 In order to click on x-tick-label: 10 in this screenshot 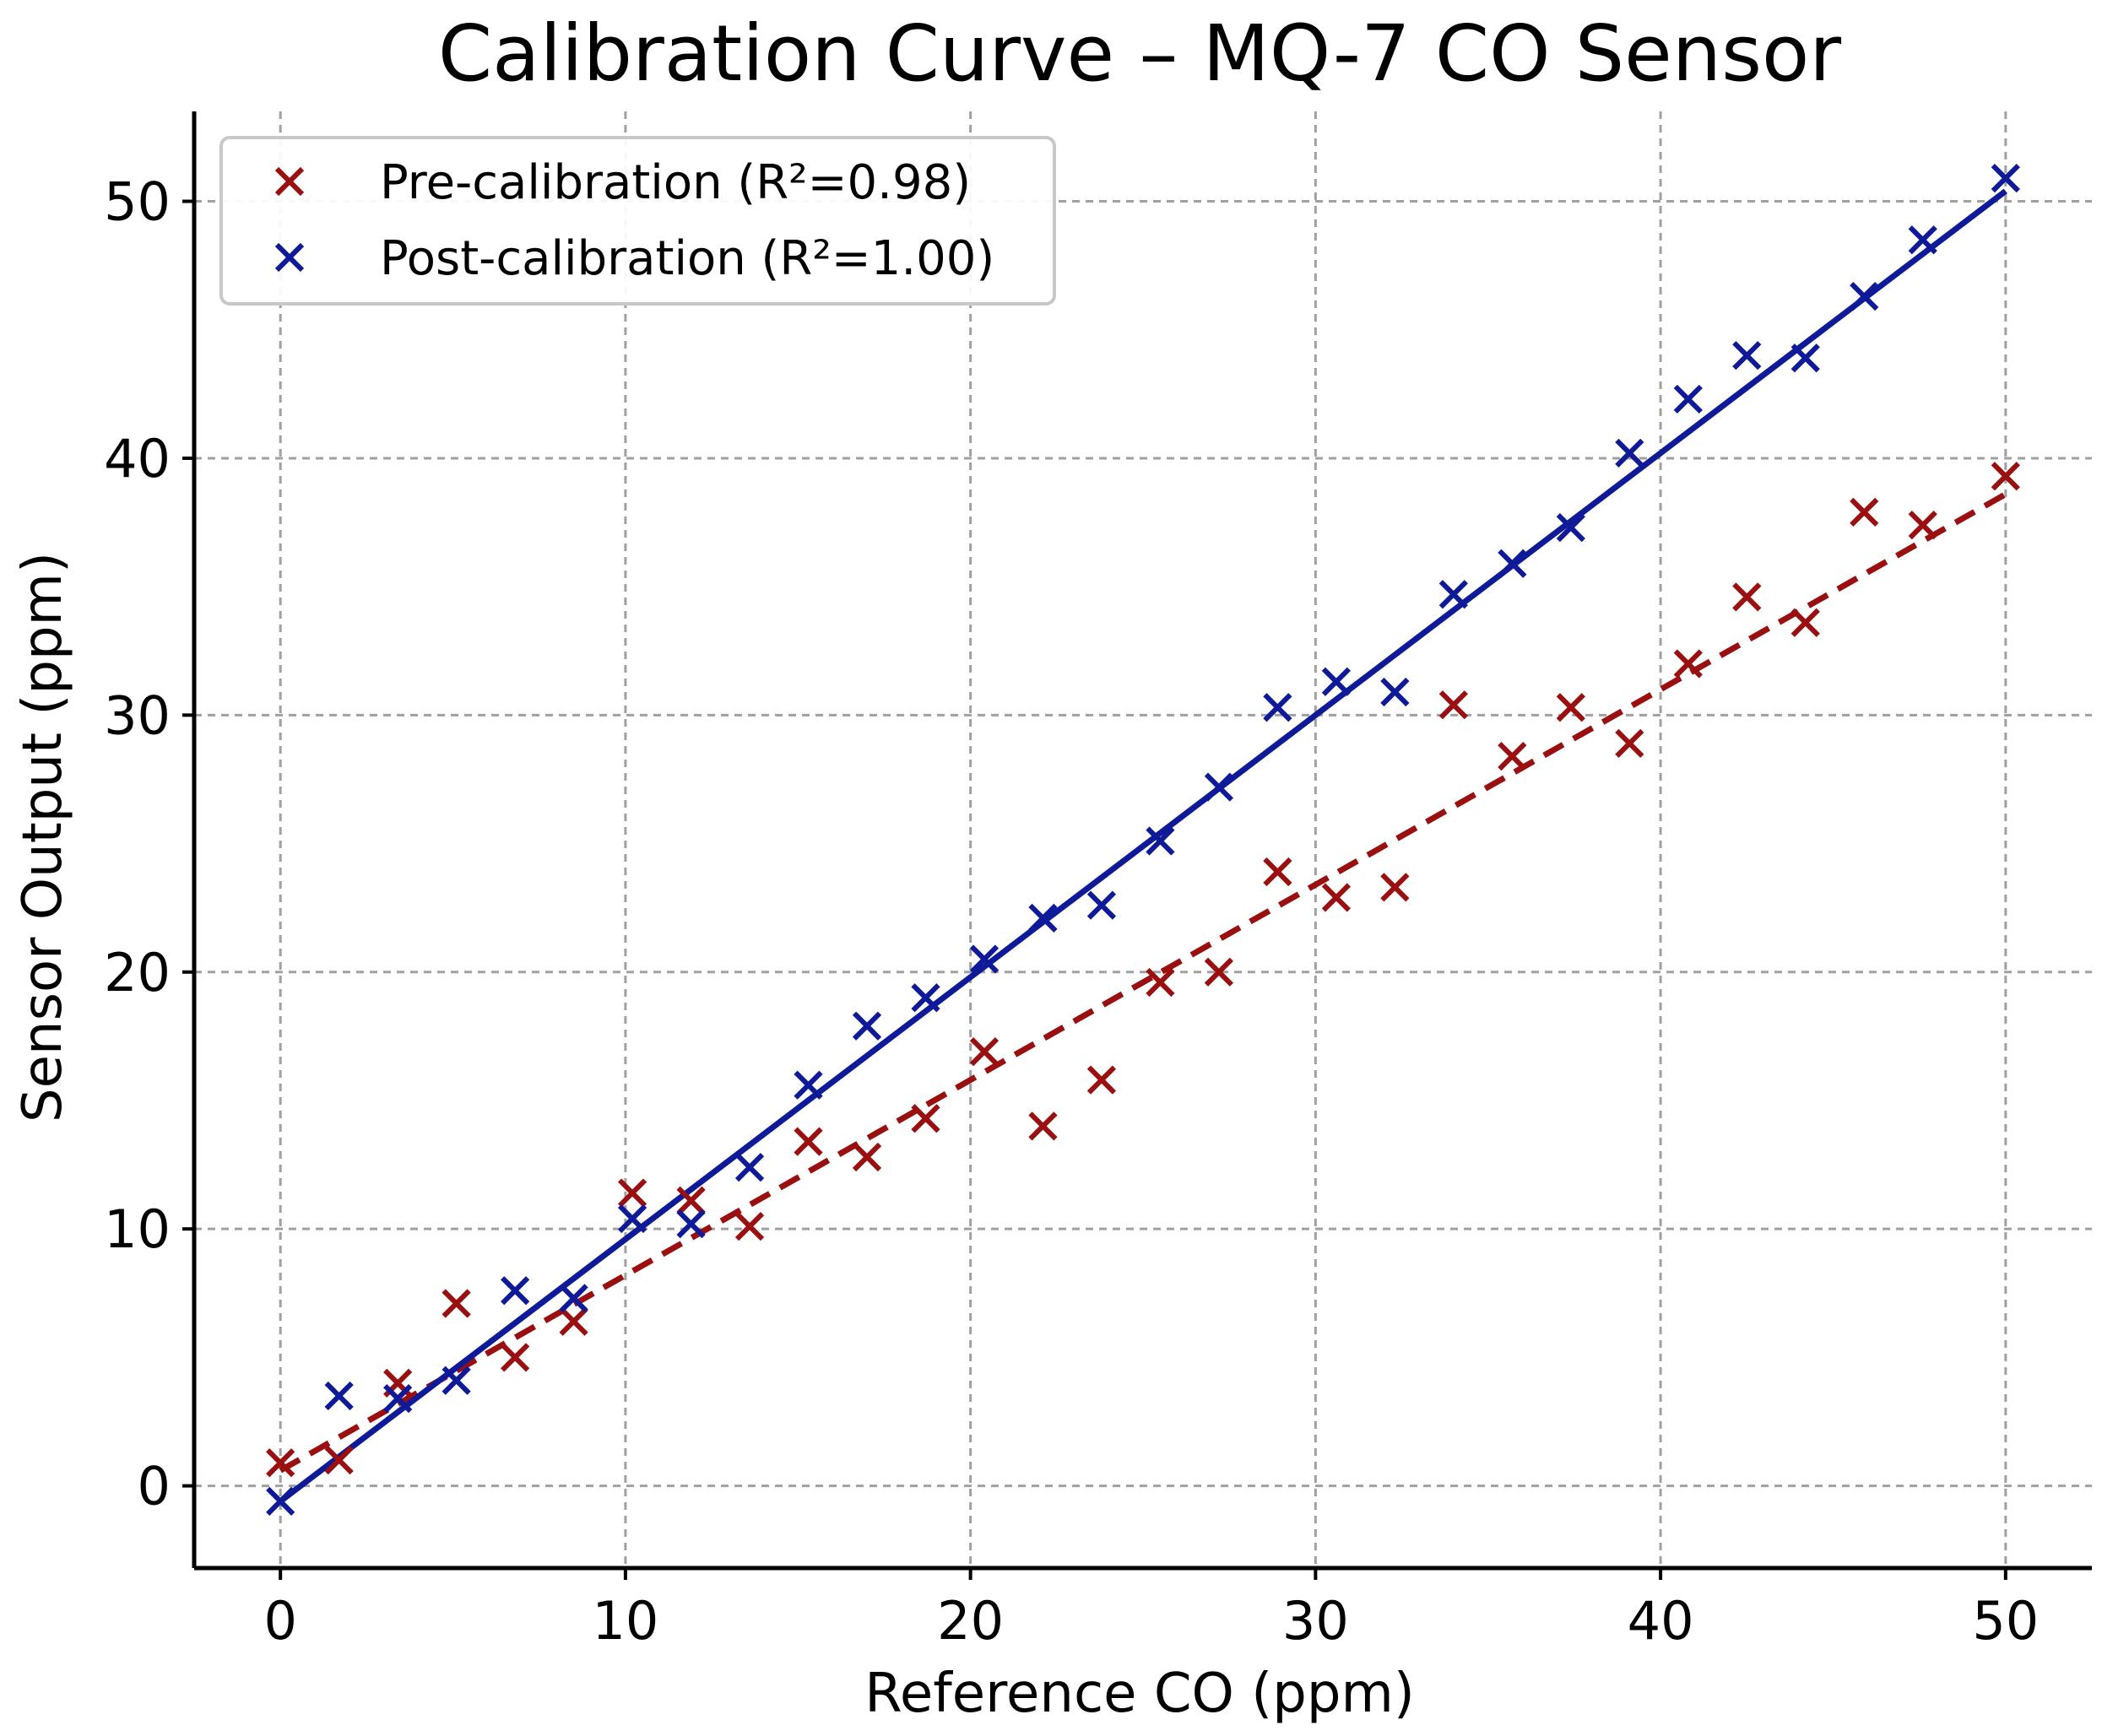, I will do `click(625, 1621)`.